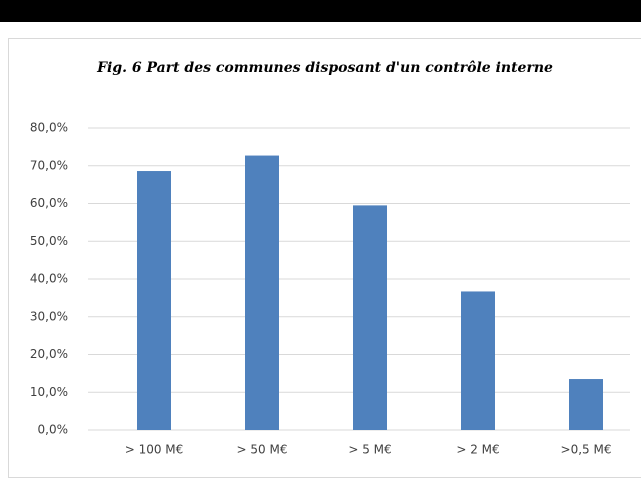  Describe the element at coordinates (49, 392) in the screenshot. I see `y-tick-label: 10,0%` at that location.